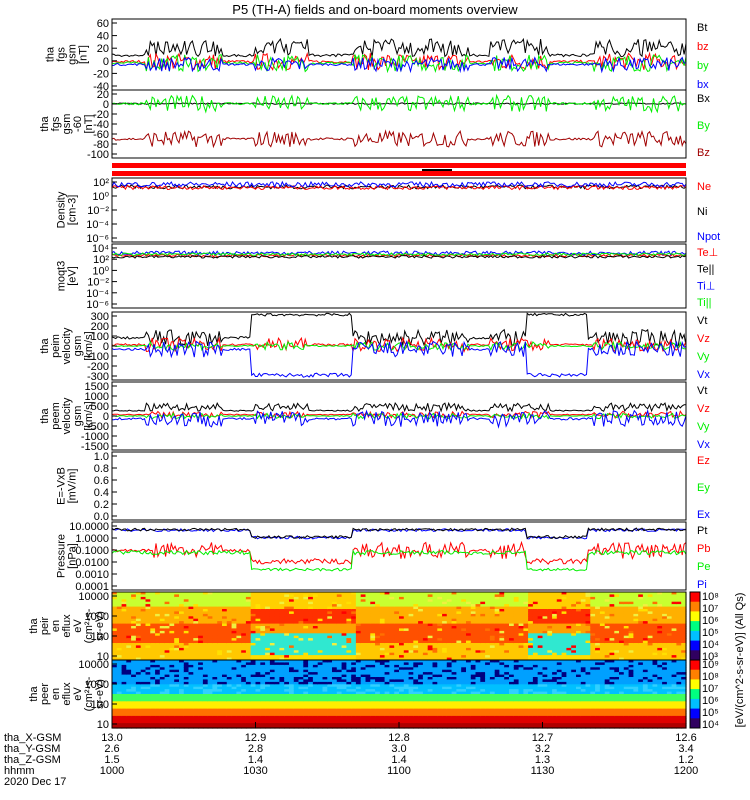 This screenshot has height=800, width=750. Describe the element at coordinates (98, 427) in the screenshot. I see `y-tick-label: -500` at that location.